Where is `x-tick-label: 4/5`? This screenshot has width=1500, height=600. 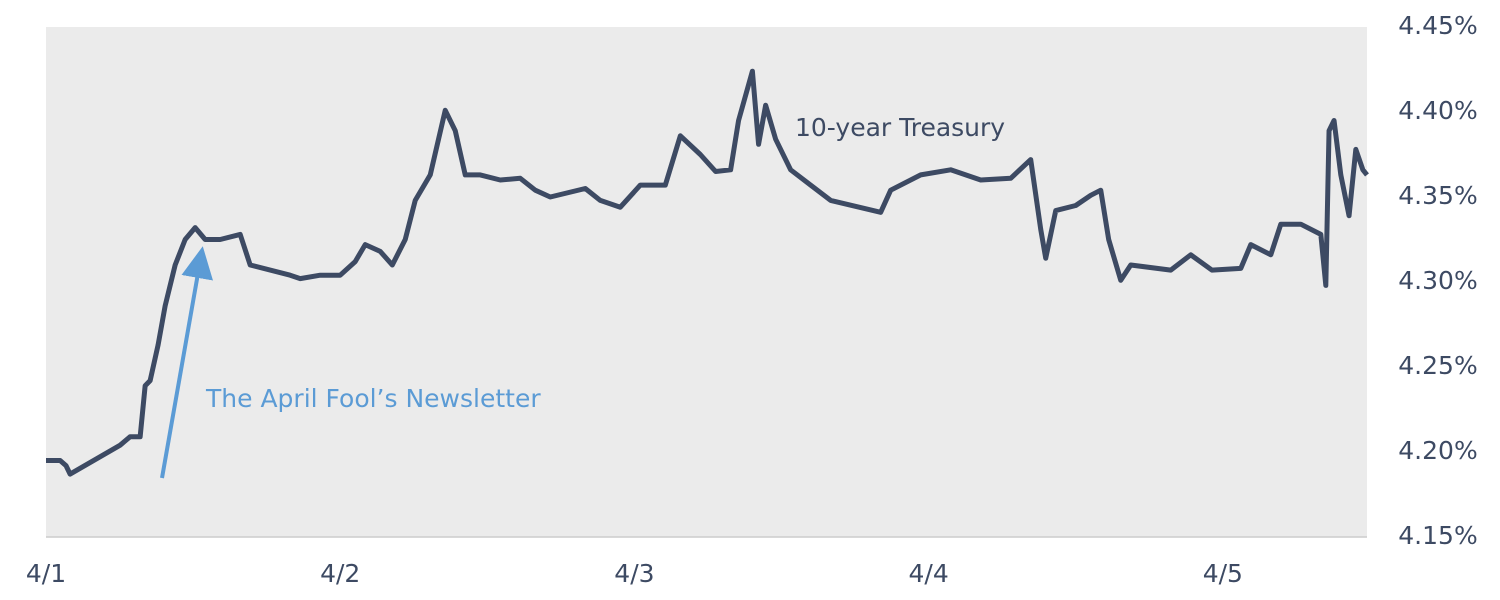 x-tick-label: 4/5 is located at coordinates (1223, 573).